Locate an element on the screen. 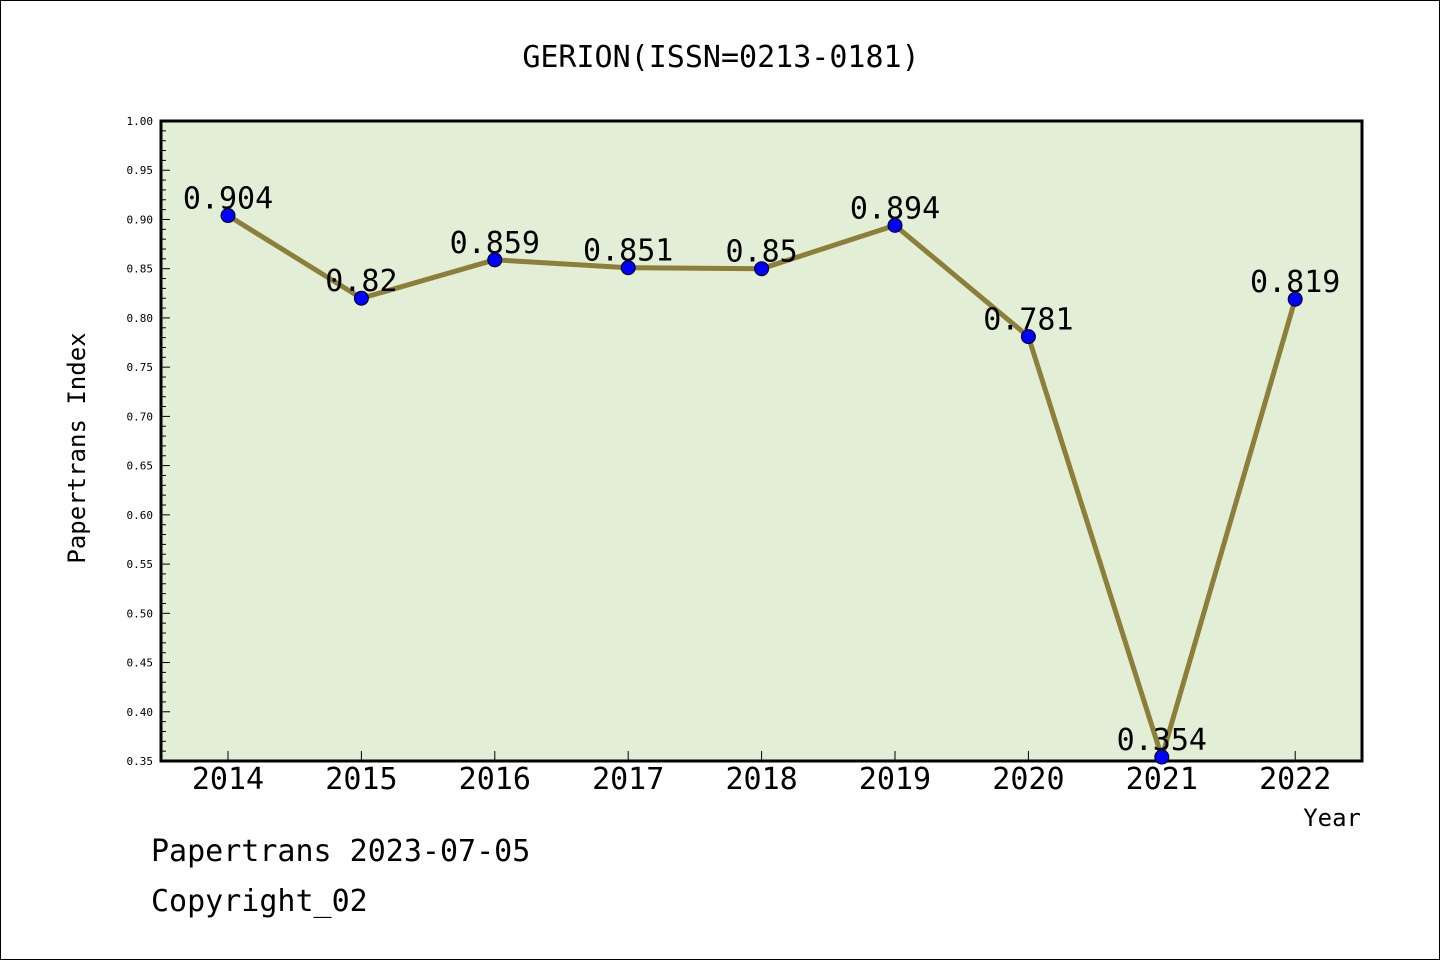 Image resolution: width=1440 pixels, height=960 pixels. y-tick-label: 0.80 is located at coordinates (140, 318).